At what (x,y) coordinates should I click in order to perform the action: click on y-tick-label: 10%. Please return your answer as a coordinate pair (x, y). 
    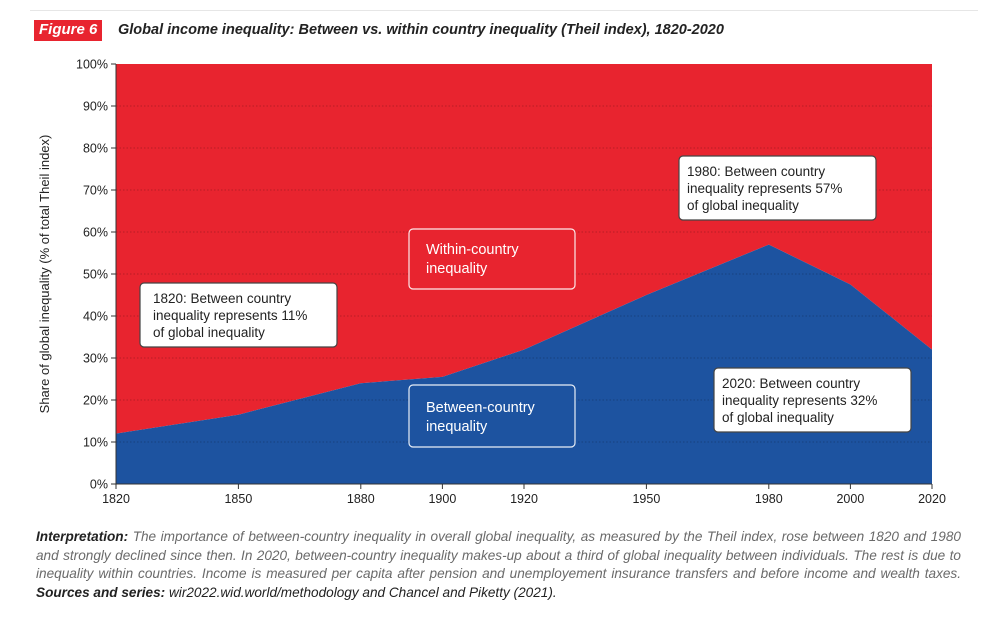
    Looking at the image, I should click on (95, 443).